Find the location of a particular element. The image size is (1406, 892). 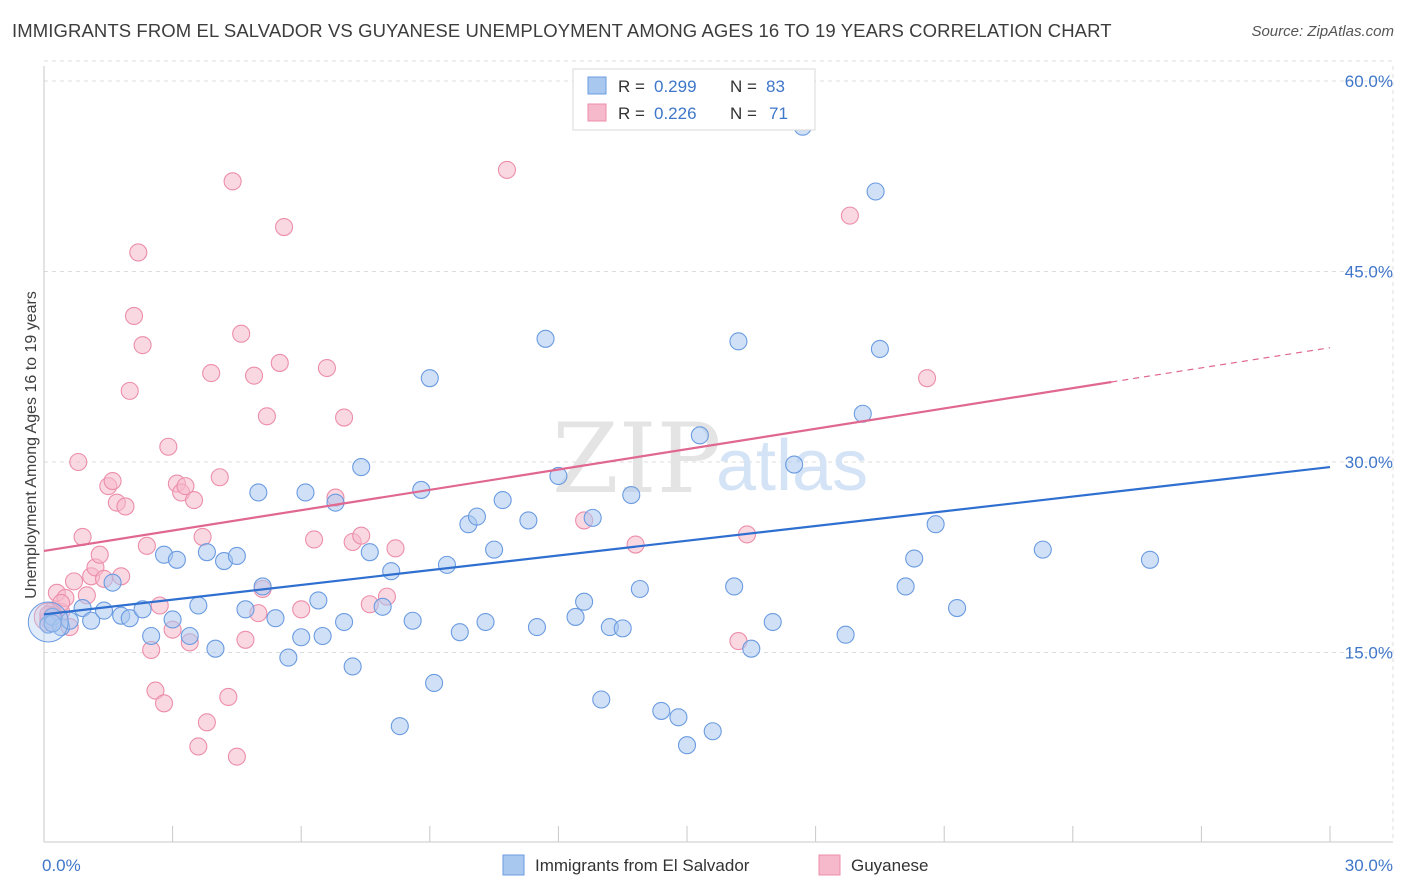

watermark: ZIP atlas is located at coordinates (710, 459).